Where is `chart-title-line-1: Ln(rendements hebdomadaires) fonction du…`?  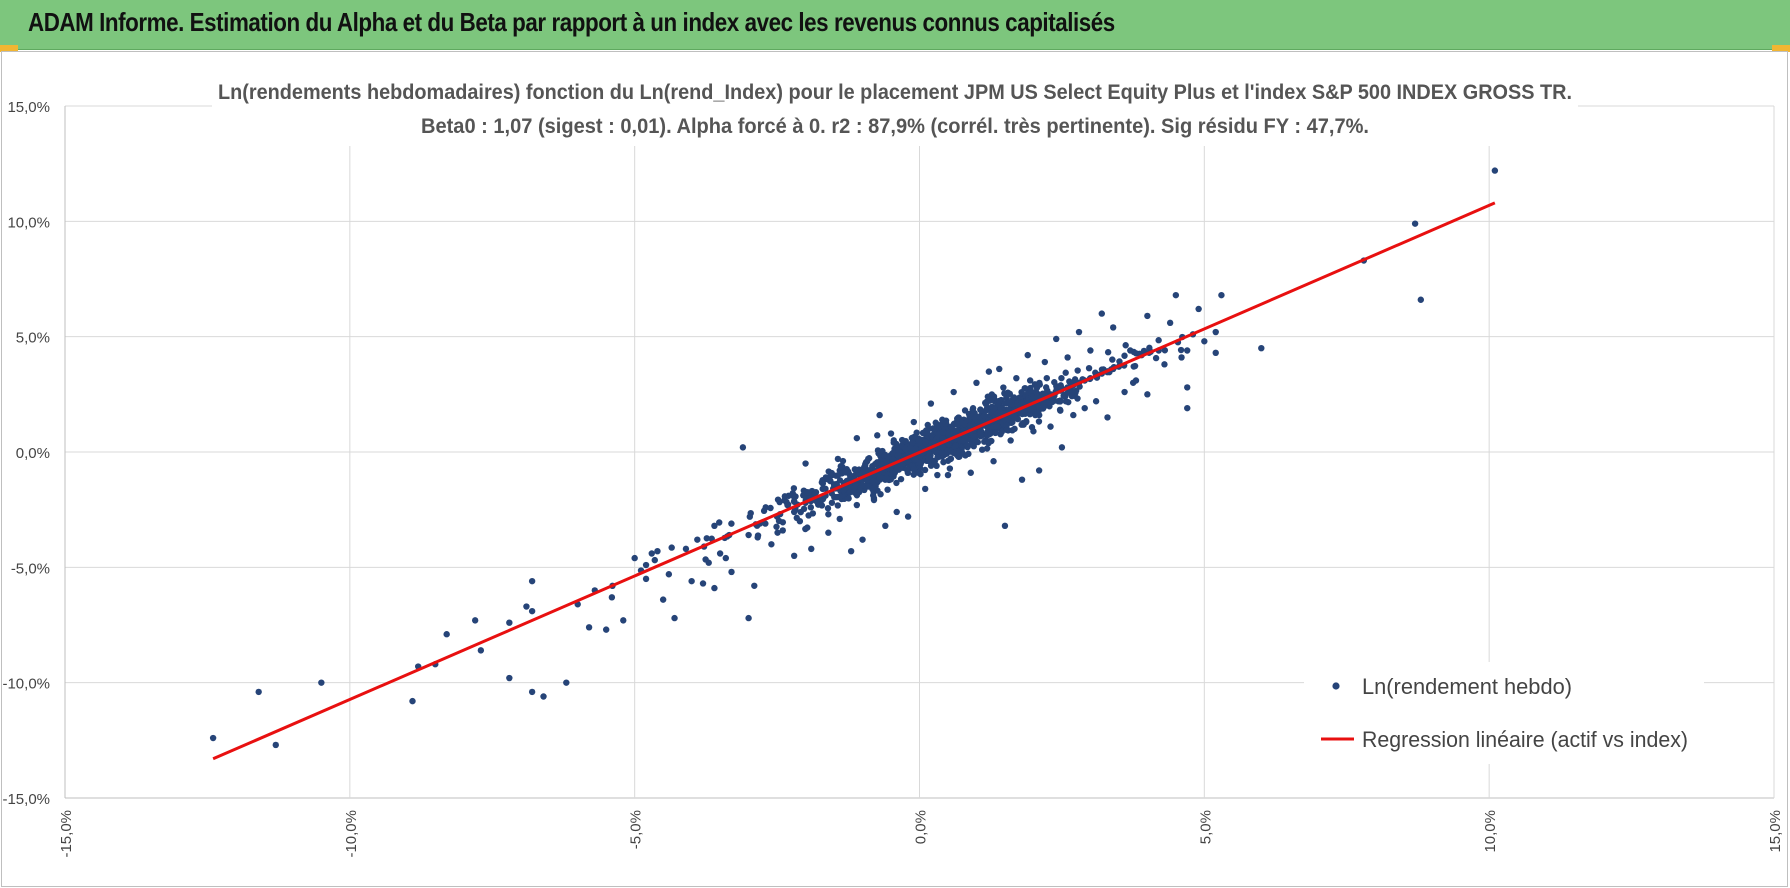
chart-title-line-1: Ln(rendements hebdomadaires) fonction du… is located at coordinates (895, 92).